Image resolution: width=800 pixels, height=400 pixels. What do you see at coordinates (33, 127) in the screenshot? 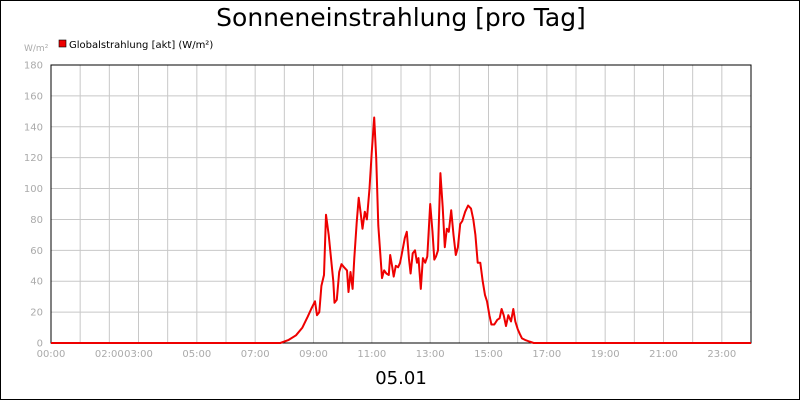
I see `y-tick-label: 140` at bounding box center [33, 127].